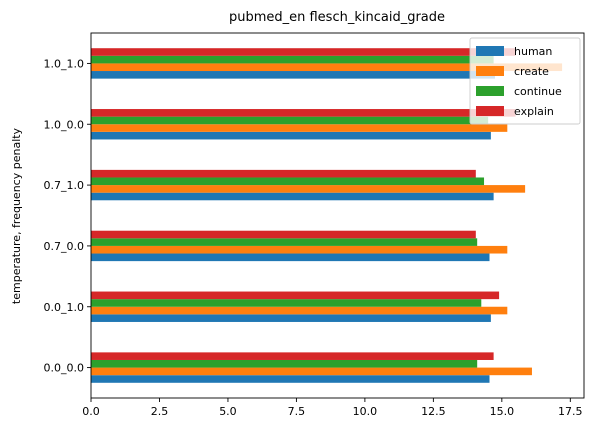 The height and width of the screenshot is (433, 597). I want to click on bar-continue-0.0_0.0, so click(284, 363).